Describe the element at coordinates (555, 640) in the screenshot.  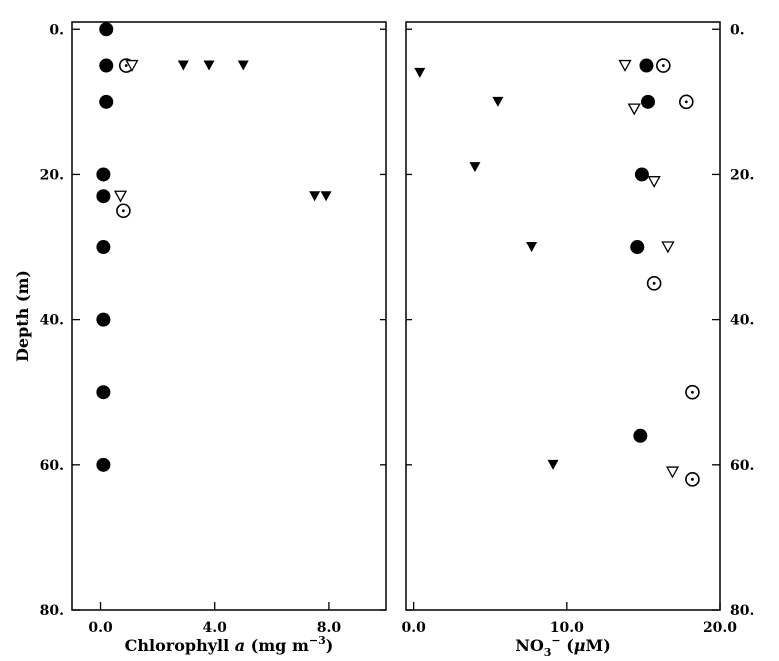
I see `nitrate-charge: −` at that location.